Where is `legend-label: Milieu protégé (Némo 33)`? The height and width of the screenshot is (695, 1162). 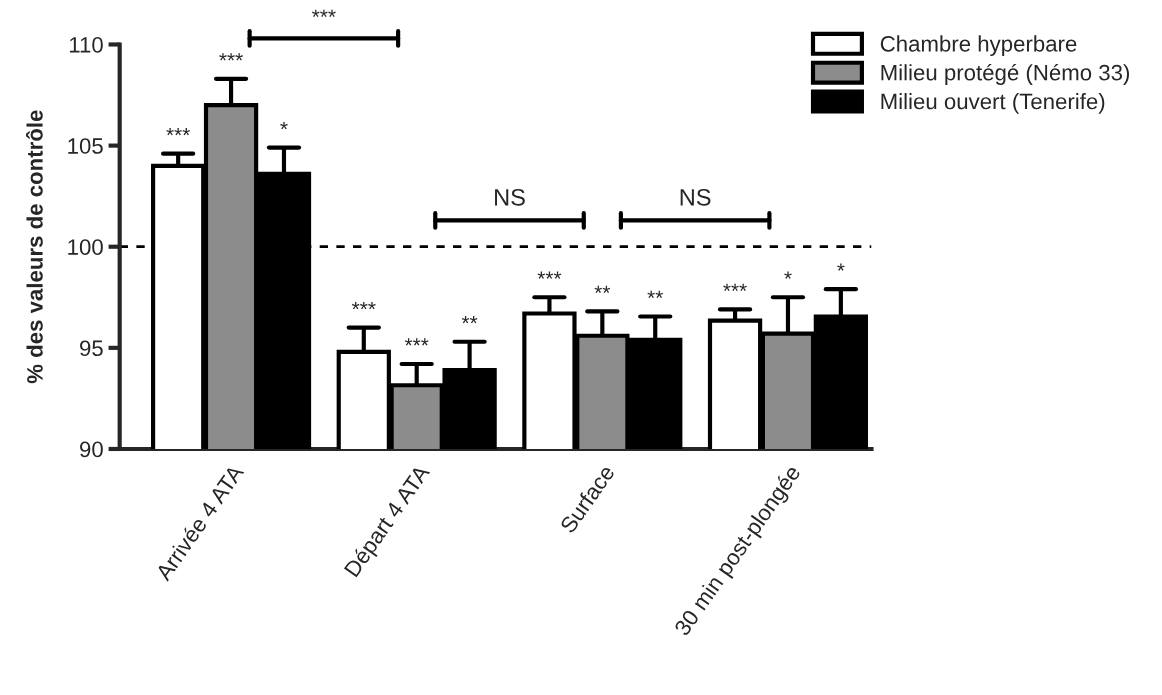 legend-label: Milieu protégé (Némo 33) is located at coordinates (1005, 74).